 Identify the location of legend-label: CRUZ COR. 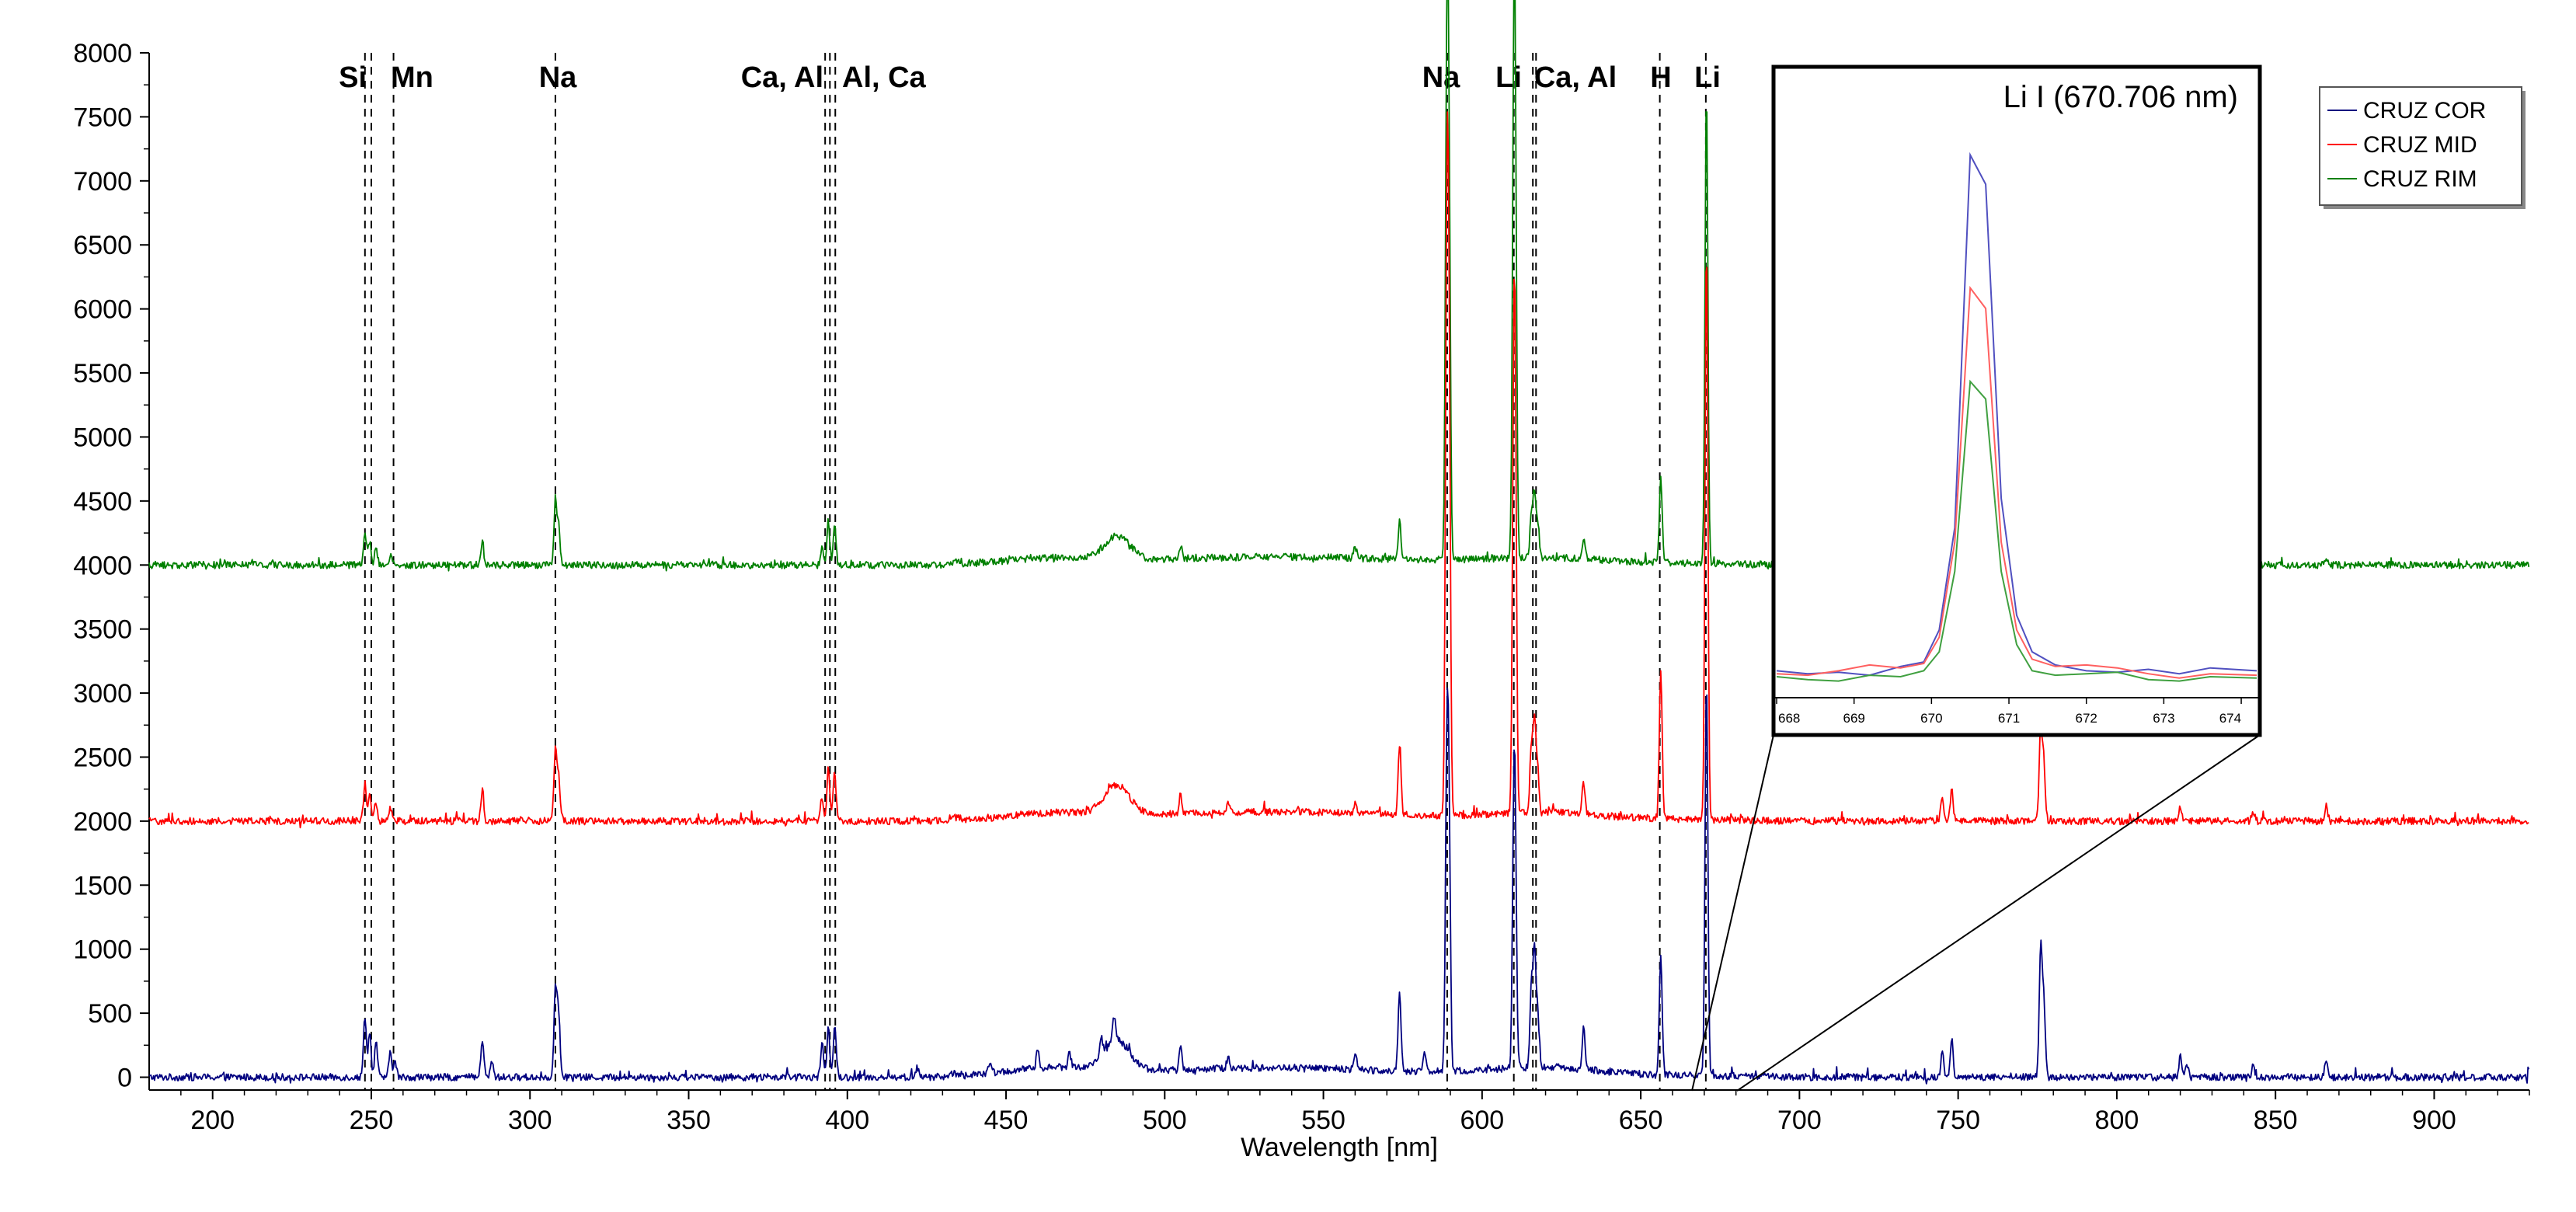
(2424, 111).